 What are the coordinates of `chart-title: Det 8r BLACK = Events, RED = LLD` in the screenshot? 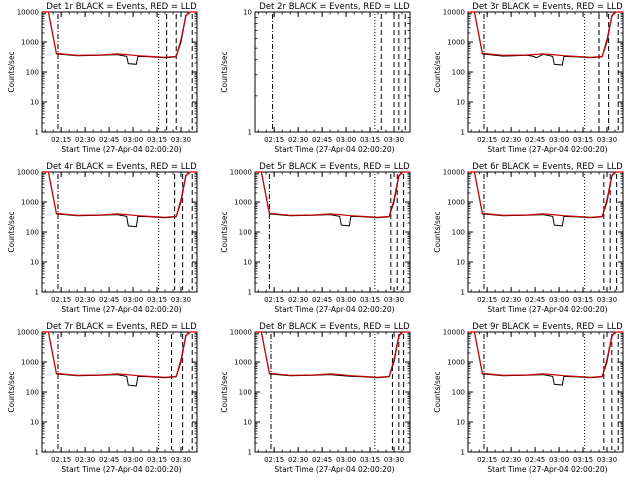 It's located at (334, 327).